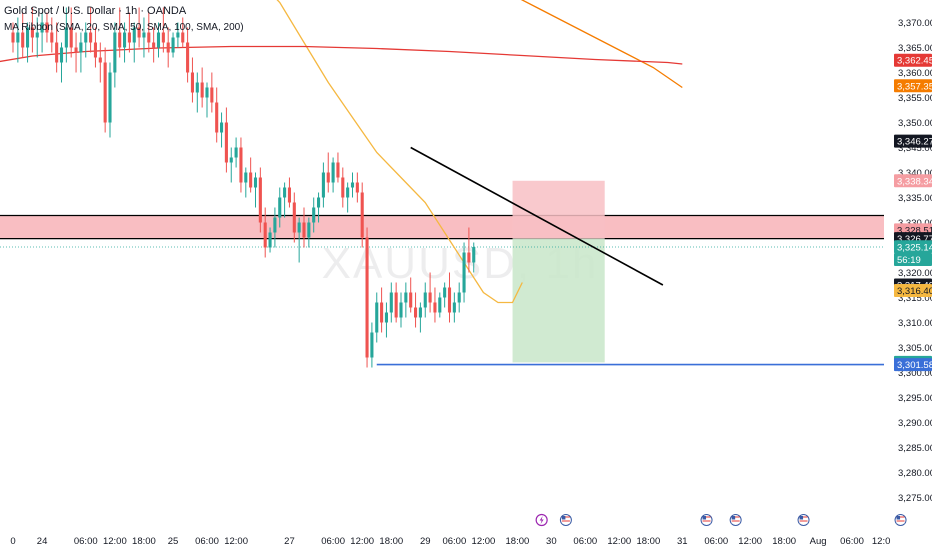 The height and width of the screenshot is (550, 932). I want to click on price-tag: 3,325.140, so click(913, 247).